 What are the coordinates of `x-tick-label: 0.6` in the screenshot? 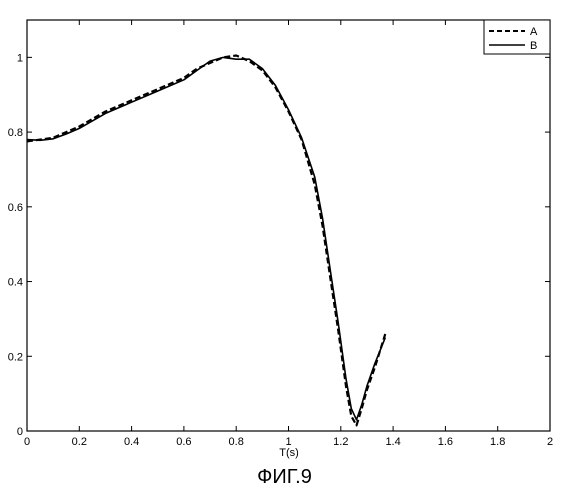 It's located at (183, 442).